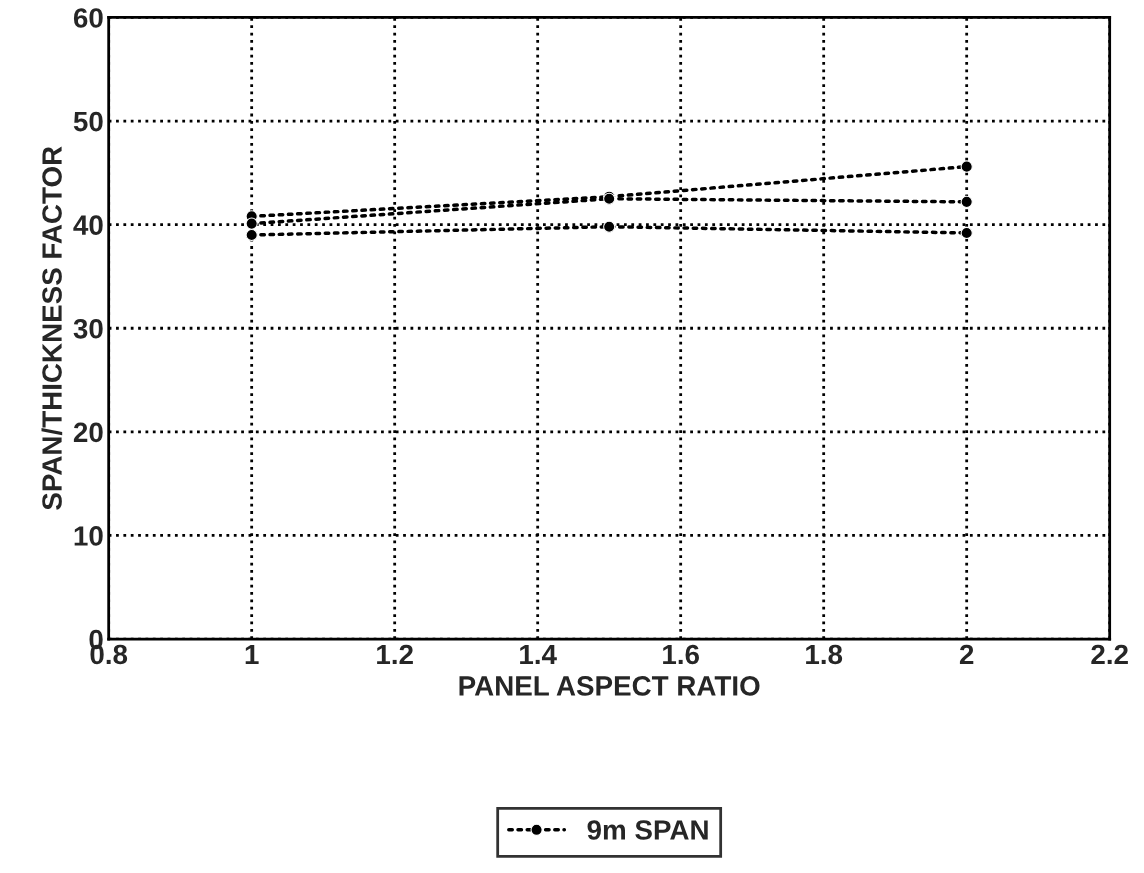 The width and height of the screenshot is (1144, 873). What do you see at coordinates (88, 18) in the screenshot?
I see `y-tick-label: 60` at bounding box center [88, 18].